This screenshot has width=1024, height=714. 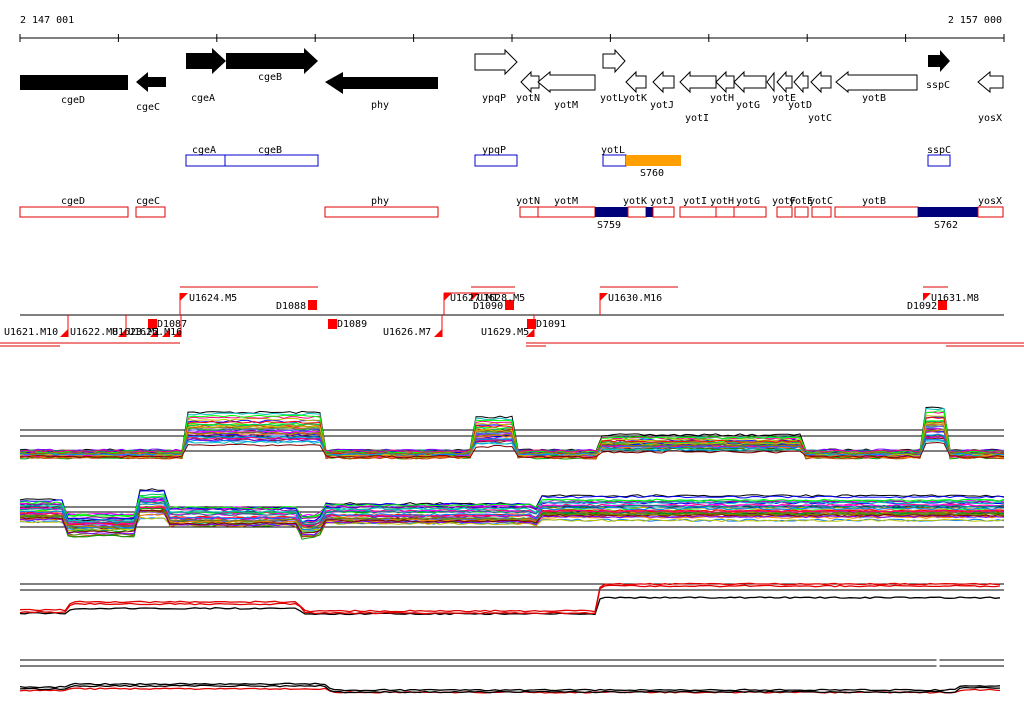 What do you see at coordinates (566, 82) in the screenshot?
I see `gene-arrow-yotM` at bounding box center [566, 82].